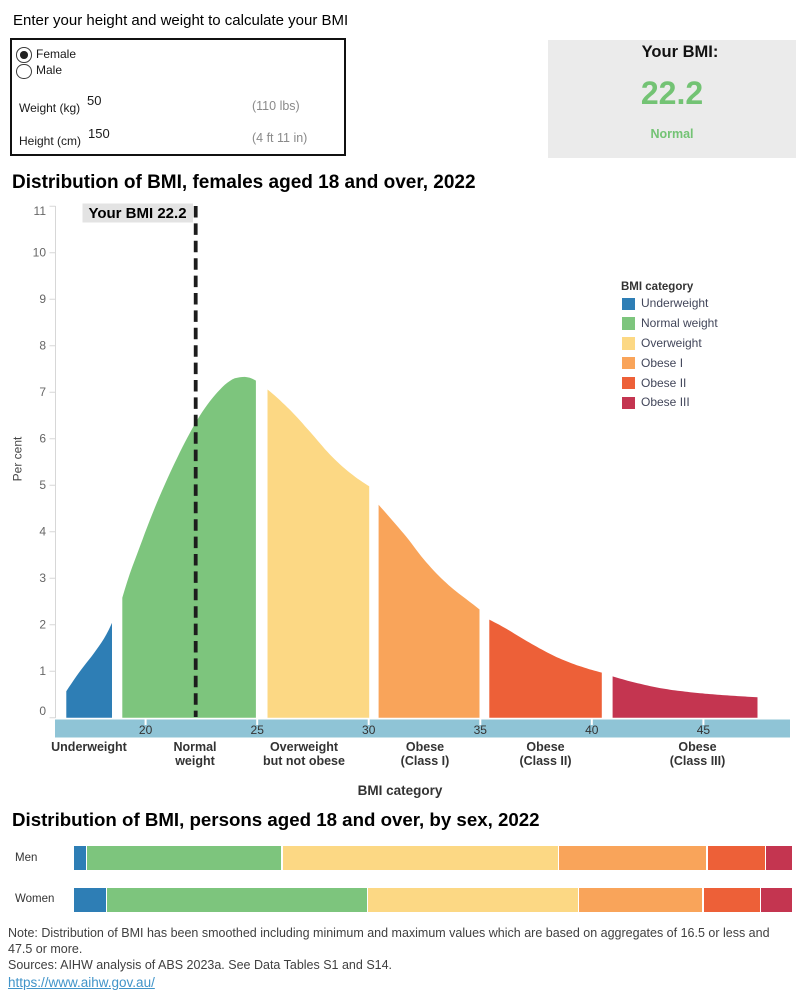 The height and width of the screenshot is (1000, 800). What do you see at coordinates (42, 671) in the screenshot?
I see `svg-text: 1` at bounding box center [42, 671].